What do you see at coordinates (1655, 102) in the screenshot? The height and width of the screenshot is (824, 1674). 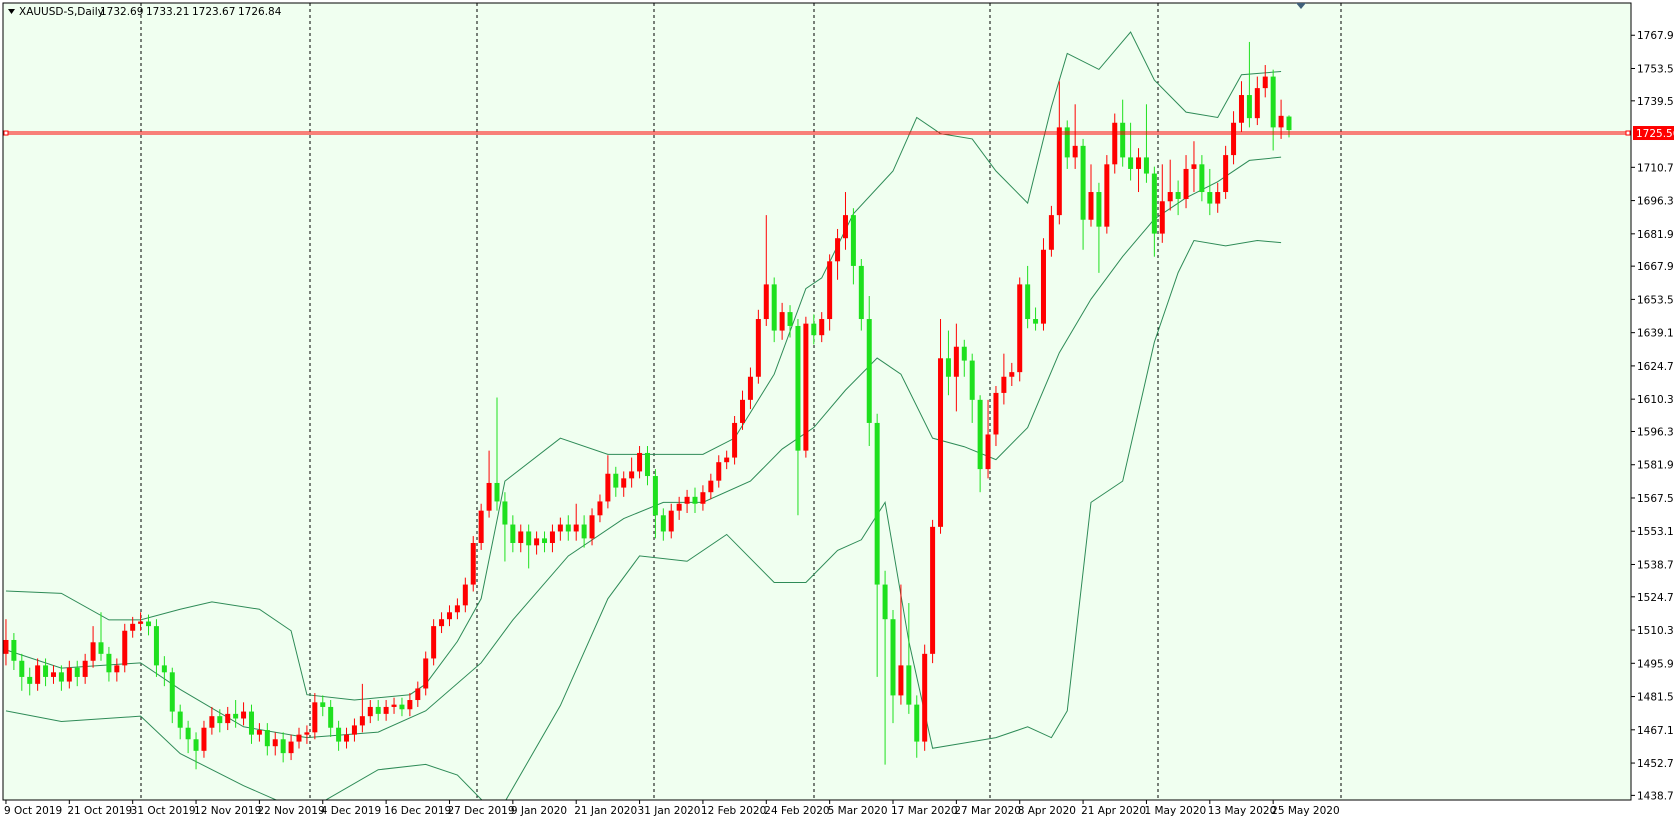 I see `y-tick-label: 1739.50` at bounding box center [1655, 102].